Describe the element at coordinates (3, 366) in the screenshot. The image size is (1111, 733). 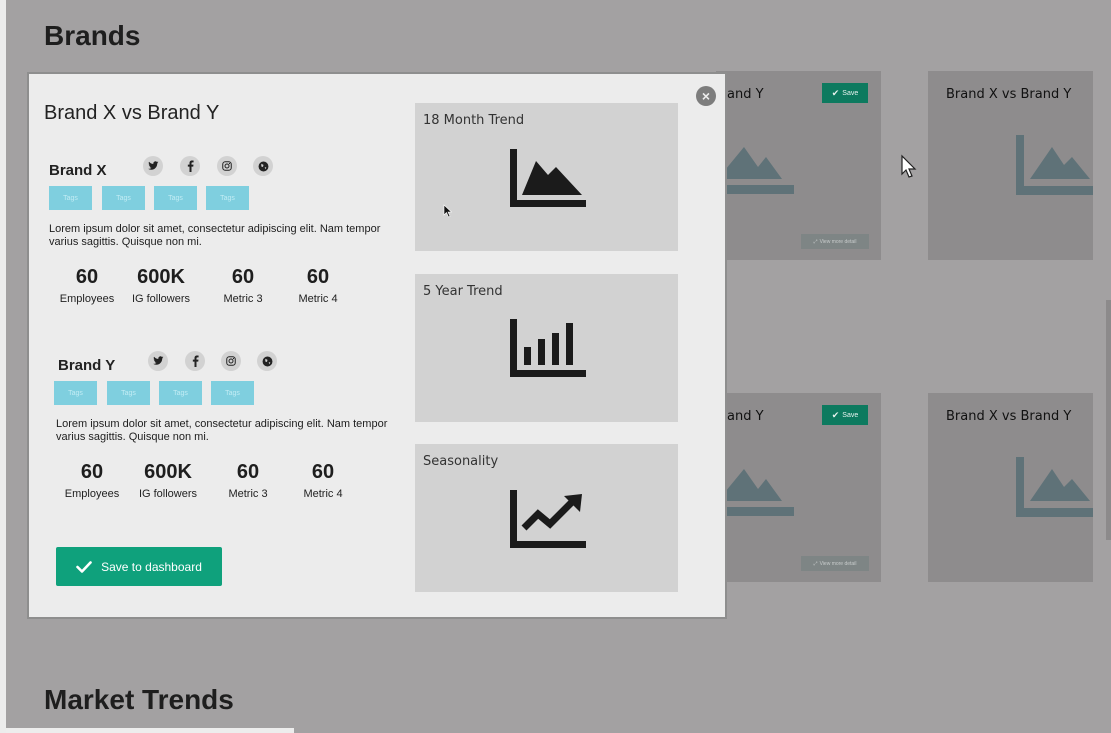
I see `window-edge` at that location.